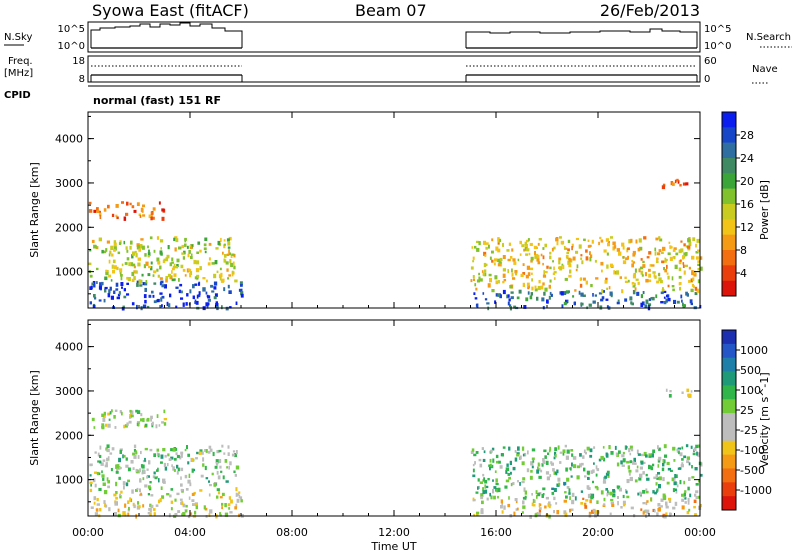  I want to click on cpid-text: normal (fast) 151 RF, so click(157, 100).